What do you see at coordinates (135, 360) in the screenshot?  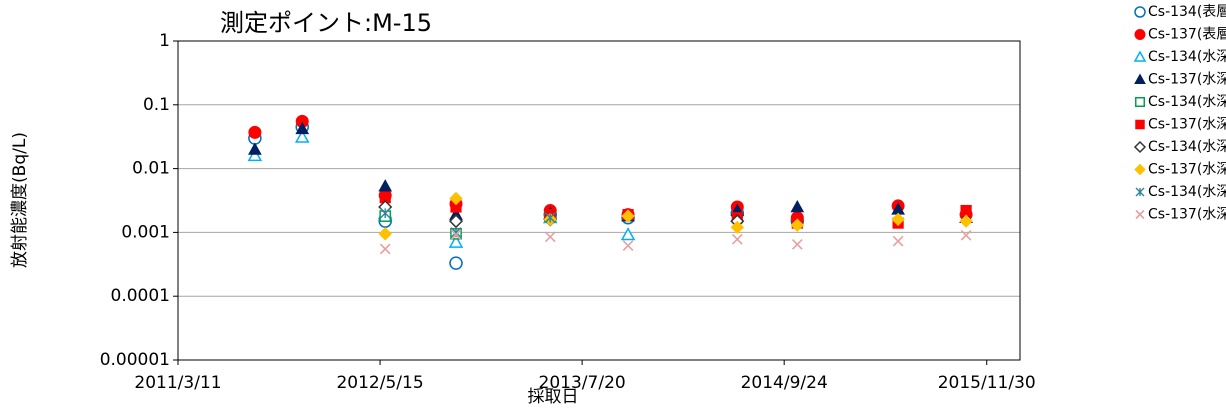 I see `y-tick-label: 0.00001` at bounding box center [135, 360].